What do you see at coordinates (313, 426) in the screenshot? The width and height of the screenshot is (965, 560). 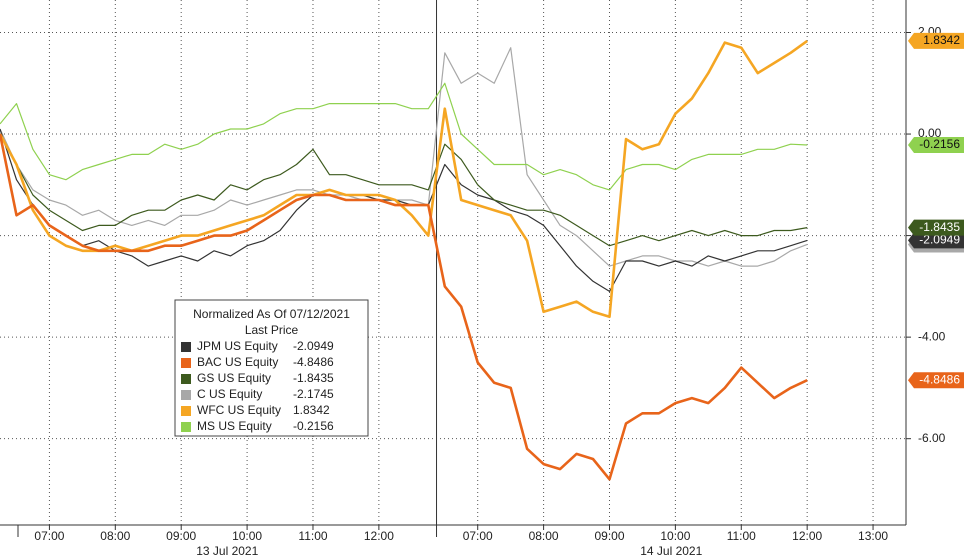 I see `legend-value: -0.2156` at bounding box center [313, 426].